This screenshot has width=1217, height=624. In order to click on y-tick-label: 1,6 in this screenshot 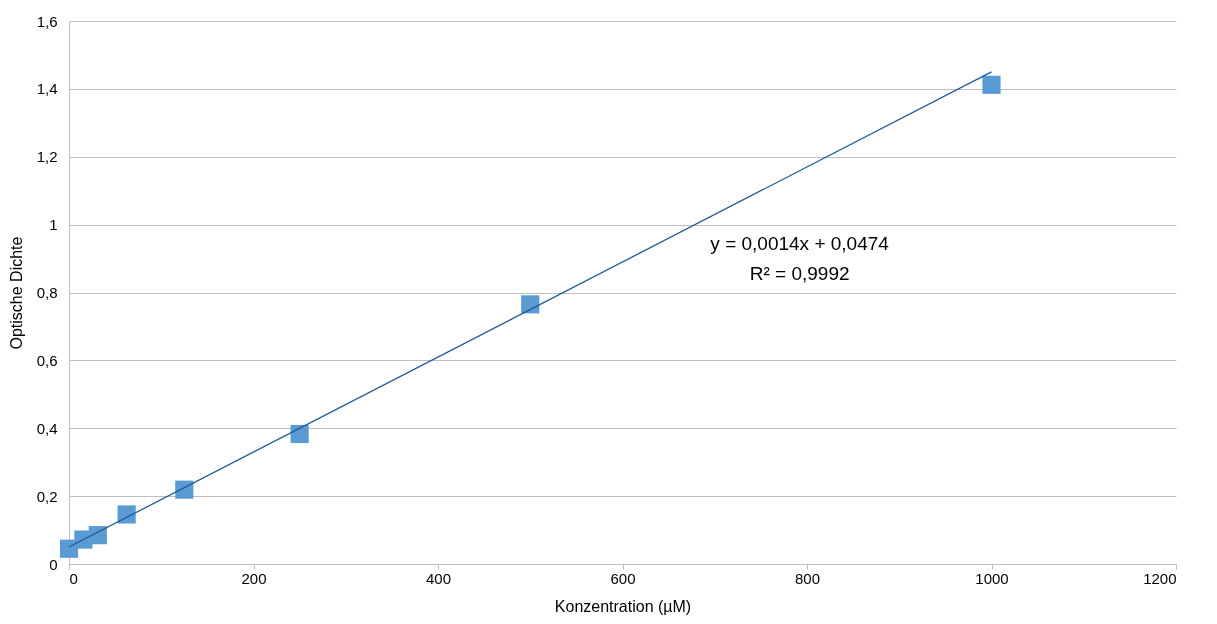, I will do `click(47, 21)`.